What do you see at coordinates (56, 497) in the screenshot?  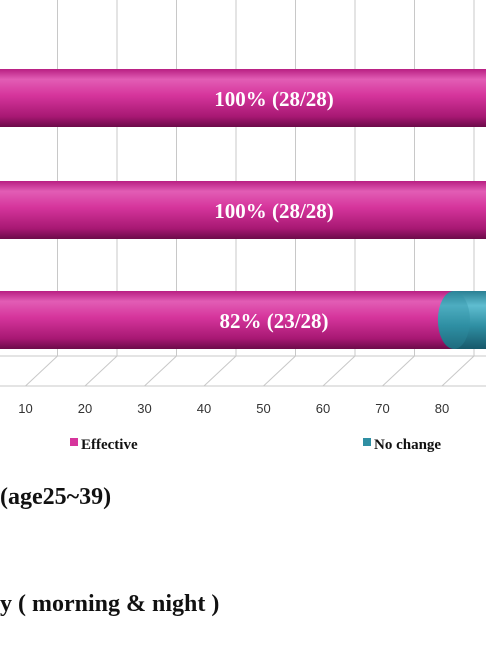 I see `caption-age-range: (age25~39)` at bounding box center [56, 497].